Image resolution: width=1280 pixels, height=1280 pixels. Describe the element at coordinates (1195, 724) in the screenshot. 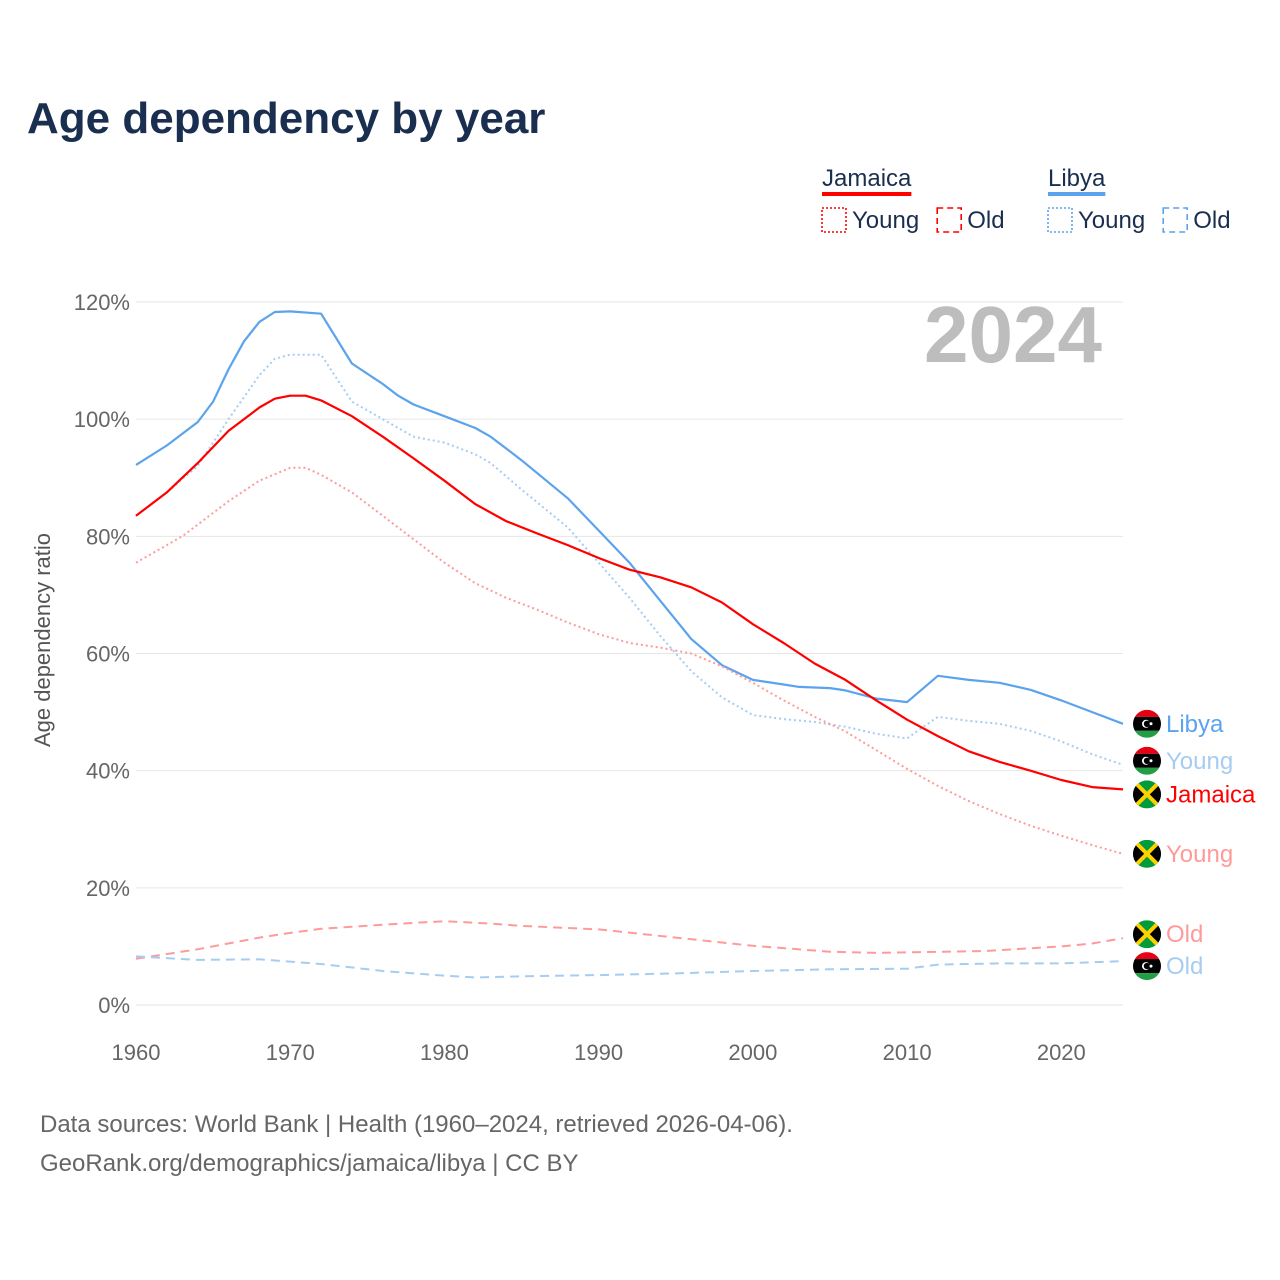

I see `end-label-libya: Libya` at that location.